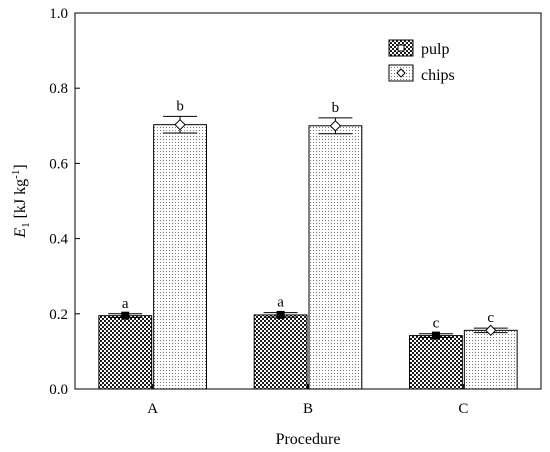  Describe the element at coordinates (435, 49) in the screenshot. I see `legend-label-pulp: pulp` at that location.